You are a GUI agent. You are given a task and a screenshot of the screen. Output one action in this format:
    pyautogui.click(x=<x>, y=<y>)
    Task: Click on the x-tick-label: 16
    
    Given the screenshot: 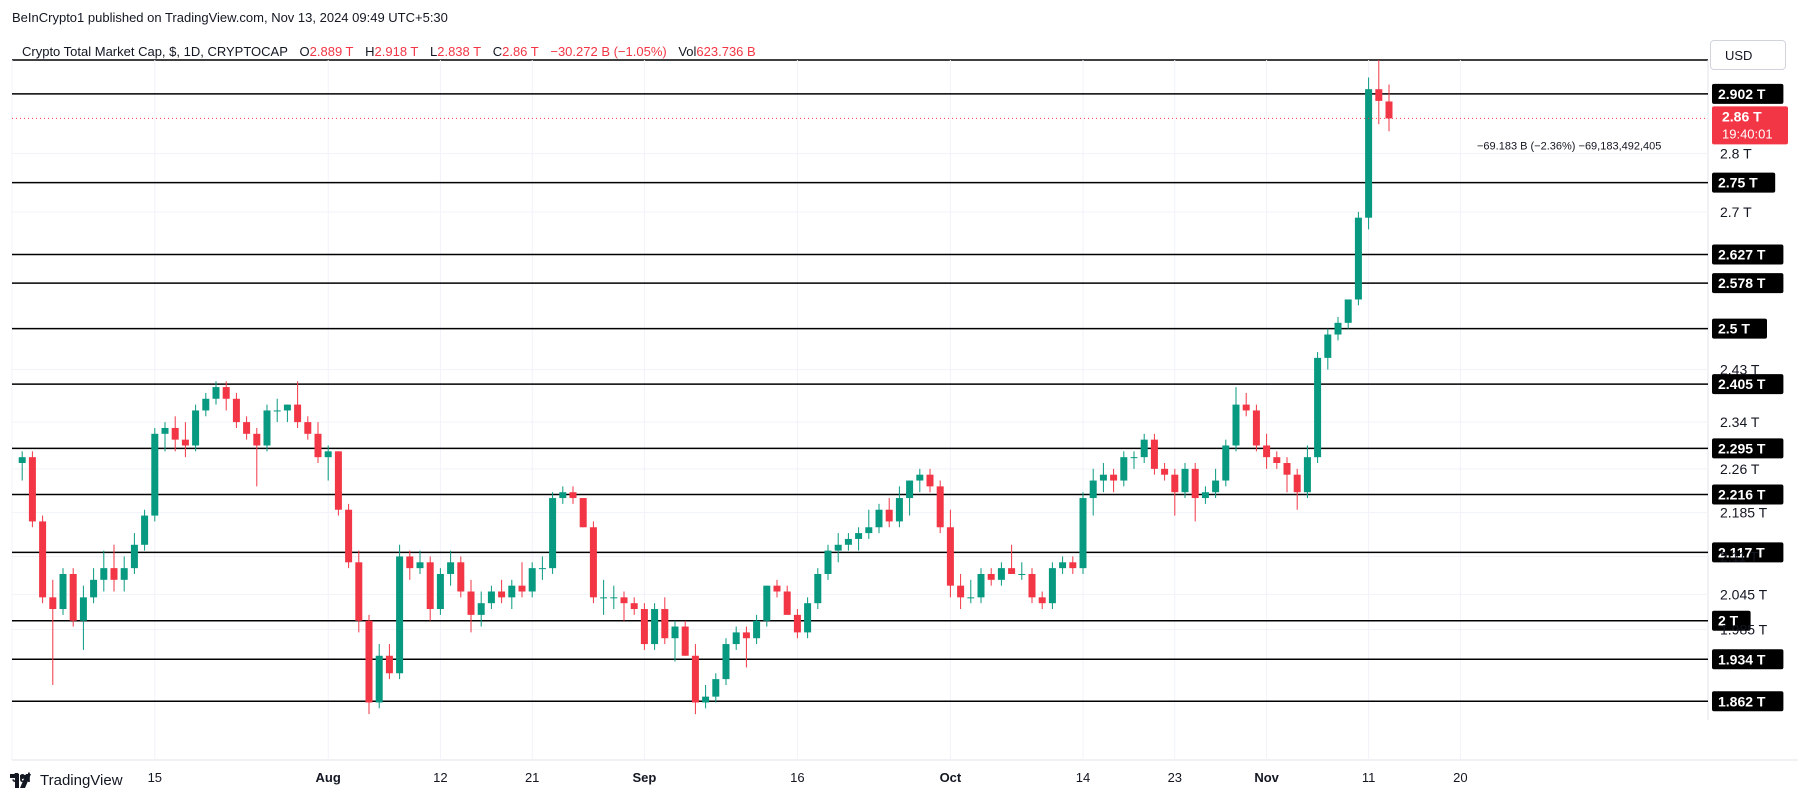 What is the action you would take?
    pyautogui.click(x=797, y=777)
    